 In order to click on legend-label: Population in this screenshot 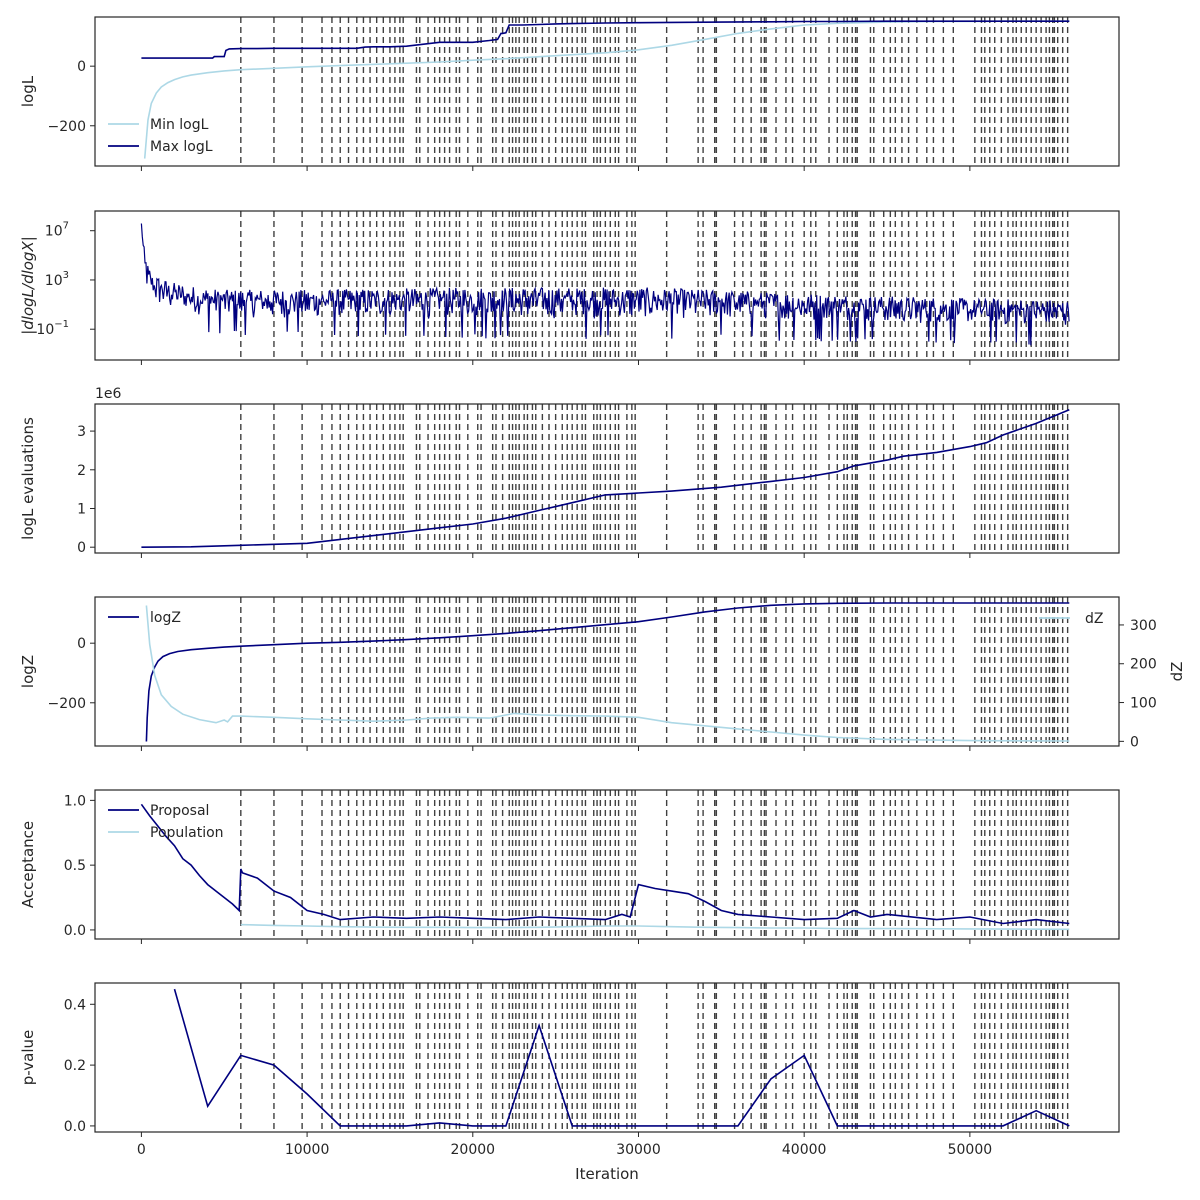, I will do `click(187, 833)`.